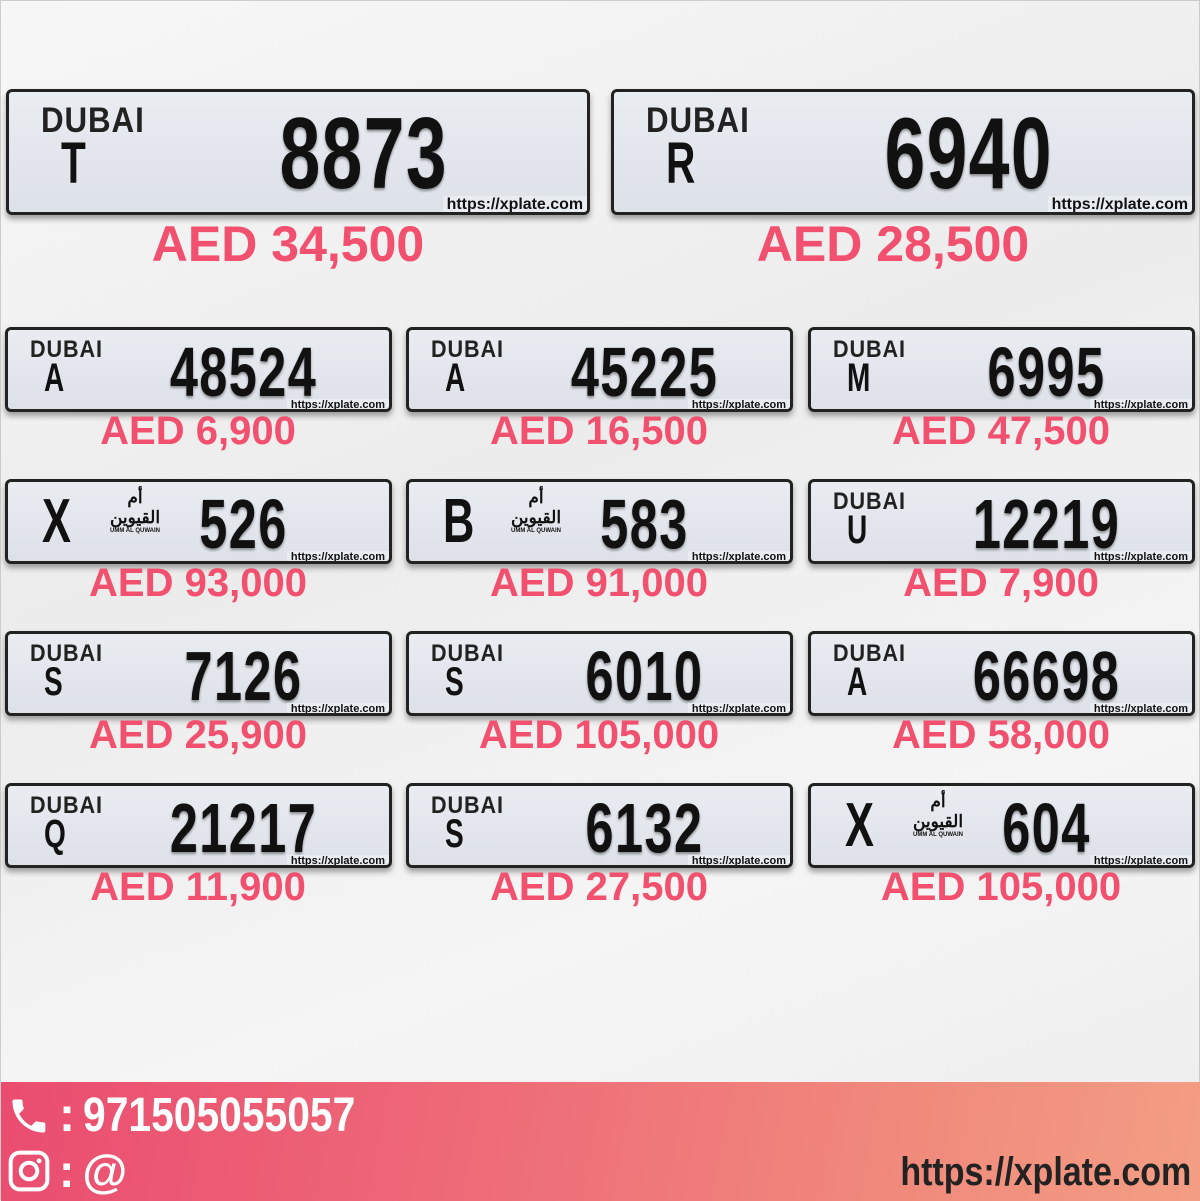 This screenshot has height=1201, width=1200. I want to click on number-plate: DUBAI Q 21217 https://xplate.com, so click(198, 825).